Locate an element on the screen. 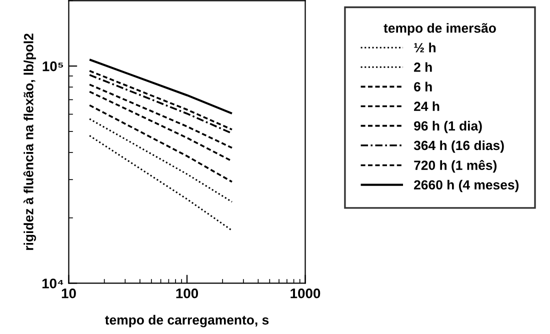 This screenshot has width=550, height=334. y-tick-label: 10⁵ is located at coordinates (53, 66).